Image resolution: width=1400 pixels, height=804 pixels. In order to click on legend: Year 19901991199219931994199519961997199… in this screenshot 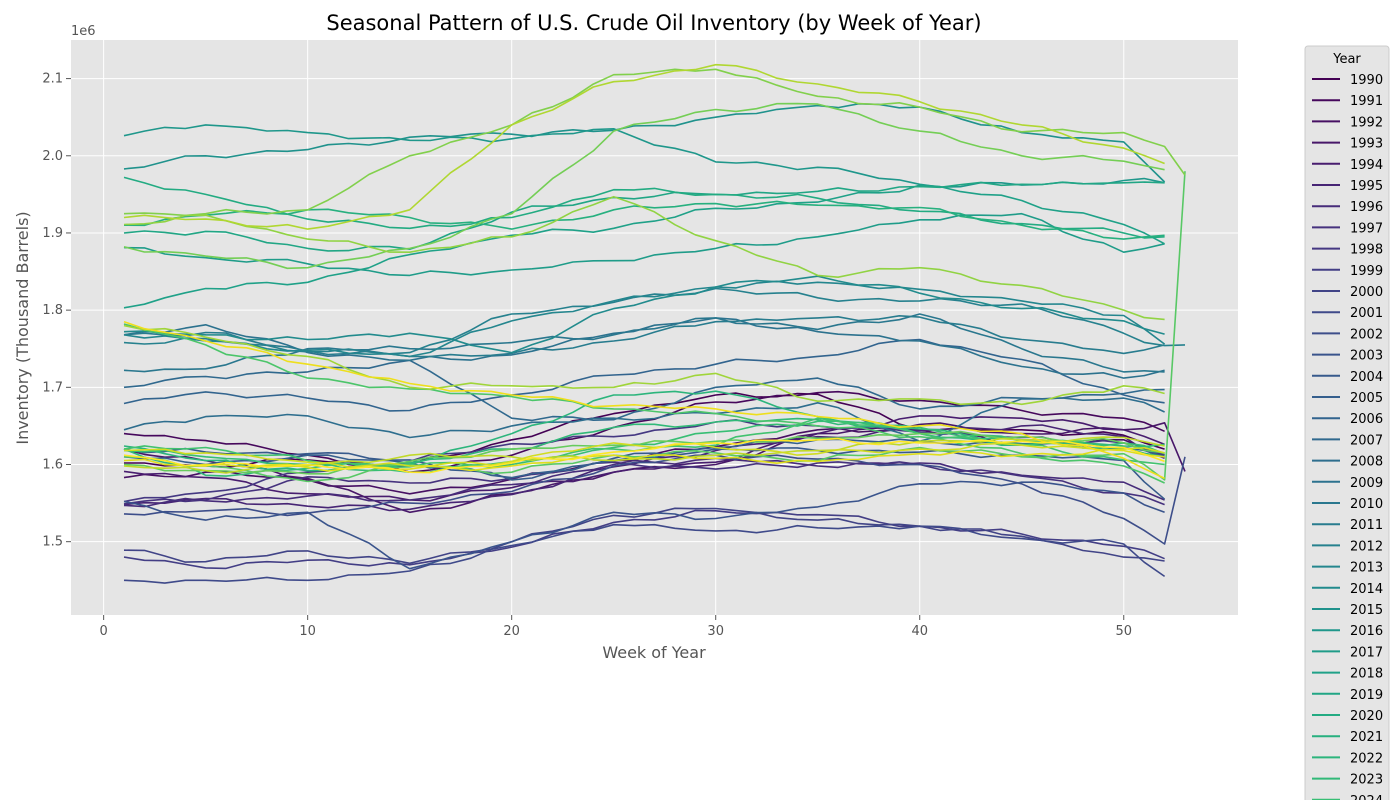, I will do `click(1347, 424)`.